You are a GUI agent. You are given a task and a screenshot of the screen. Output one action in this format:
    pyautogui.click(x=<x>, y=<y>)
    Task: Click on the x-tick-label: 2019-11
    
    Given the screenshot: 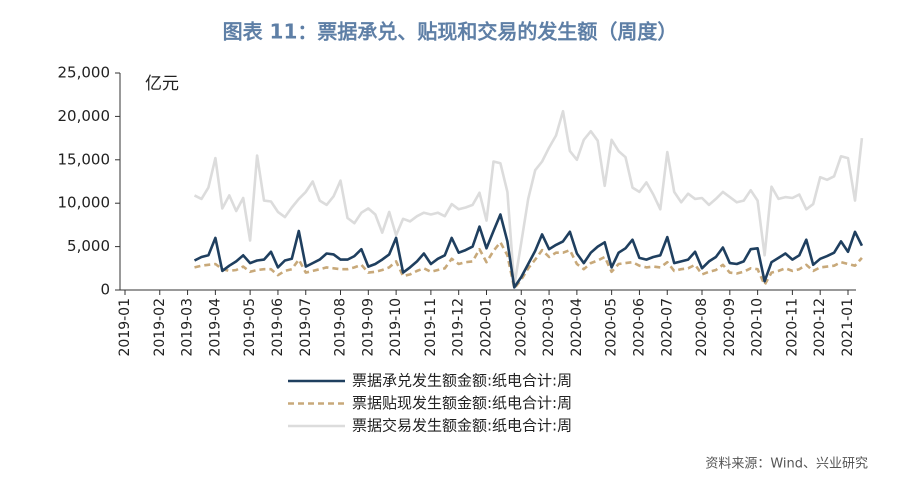 What is the action you would take?
    pyautogui.click(x=431, y=327)
    